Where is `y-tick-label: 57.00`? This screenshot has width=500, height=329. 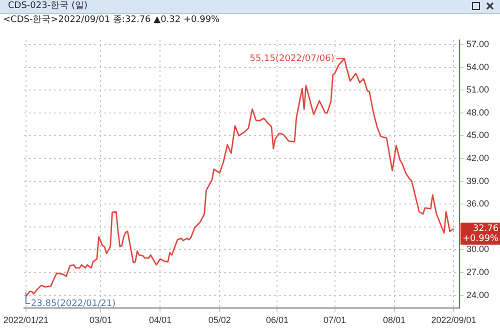
y-tick-label: 57.00 is located at coordinates (478, 44).